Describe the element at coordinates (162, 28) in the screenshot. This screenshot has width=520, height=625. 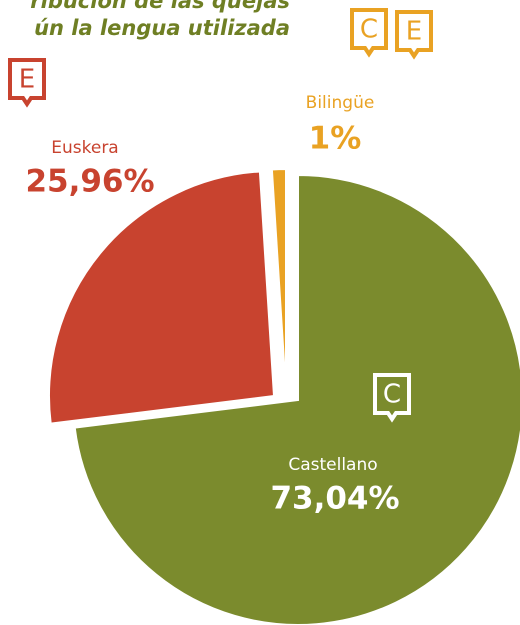
I see `title-line: ún la lengua utilizada` at that location.